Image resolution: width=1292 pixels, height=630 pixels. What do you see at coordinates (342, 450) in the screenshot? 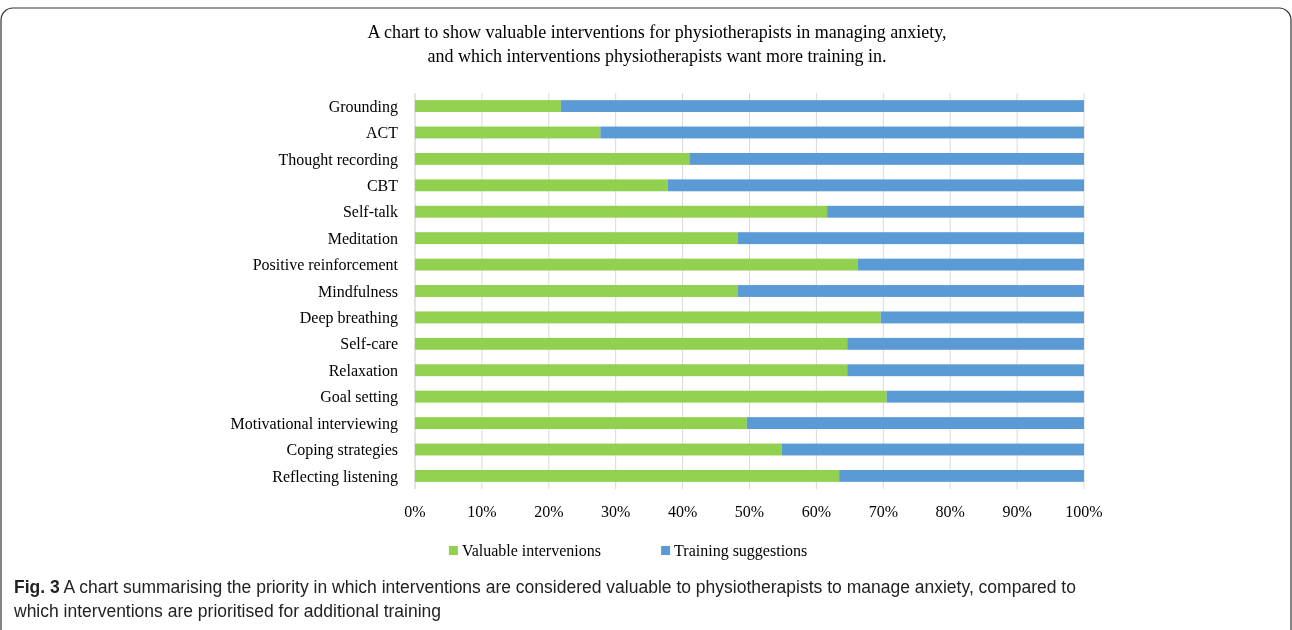
I see `y-tick-label: Coping strategies` at bounding box center [342, 450].